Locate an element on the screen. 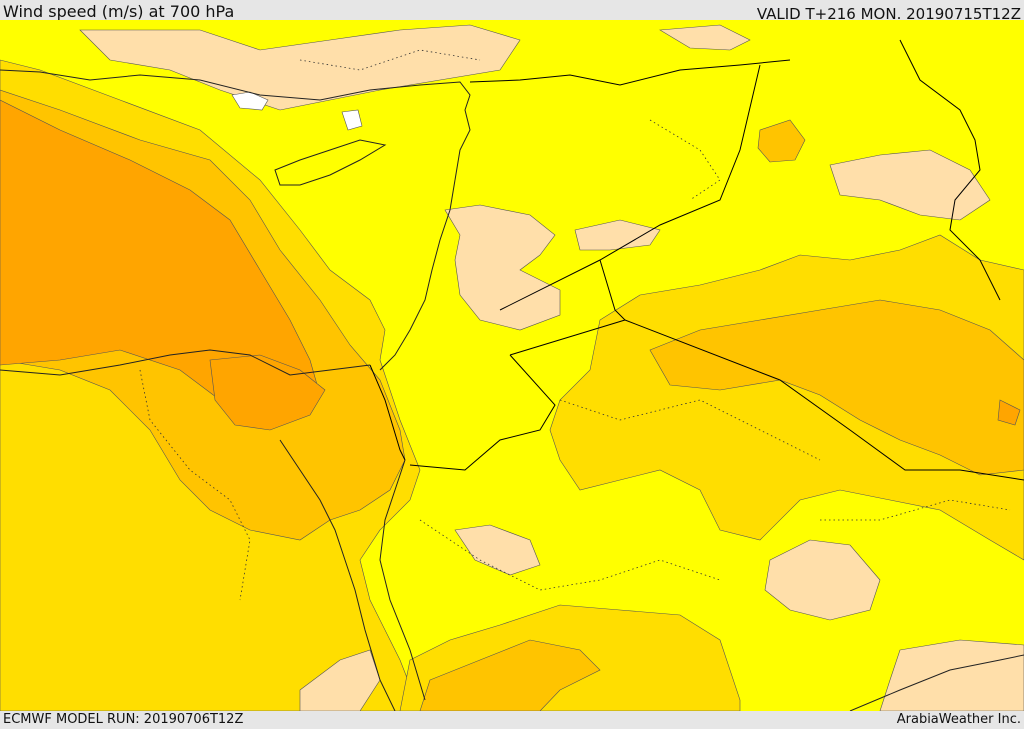 The image size is (1024, 729). border-saudi-iraq is located at coordinates (824, 400).